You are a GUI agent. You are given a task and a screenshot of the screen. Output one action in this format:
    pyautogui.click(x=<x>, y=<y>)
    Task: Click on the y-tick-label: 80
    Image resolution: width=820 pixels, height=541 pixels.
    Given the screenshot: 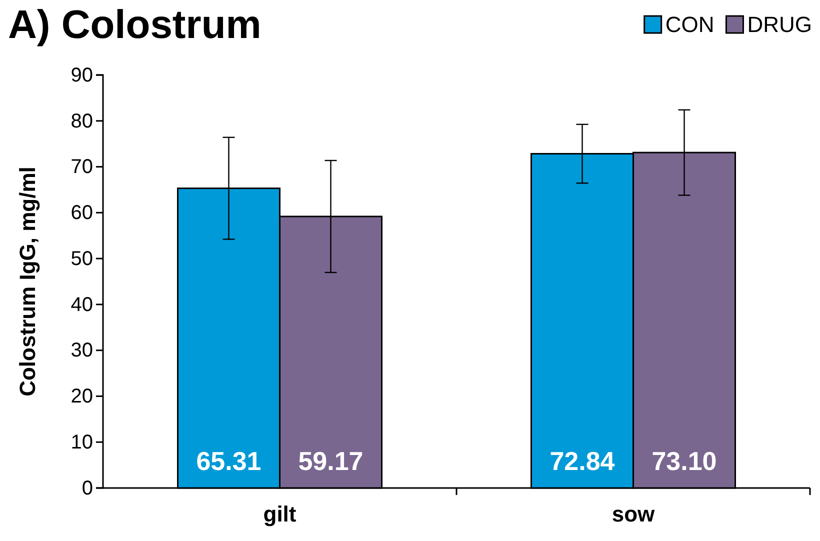 What is the action you would take?
    pyautogui.click(x=81, y=121)
    